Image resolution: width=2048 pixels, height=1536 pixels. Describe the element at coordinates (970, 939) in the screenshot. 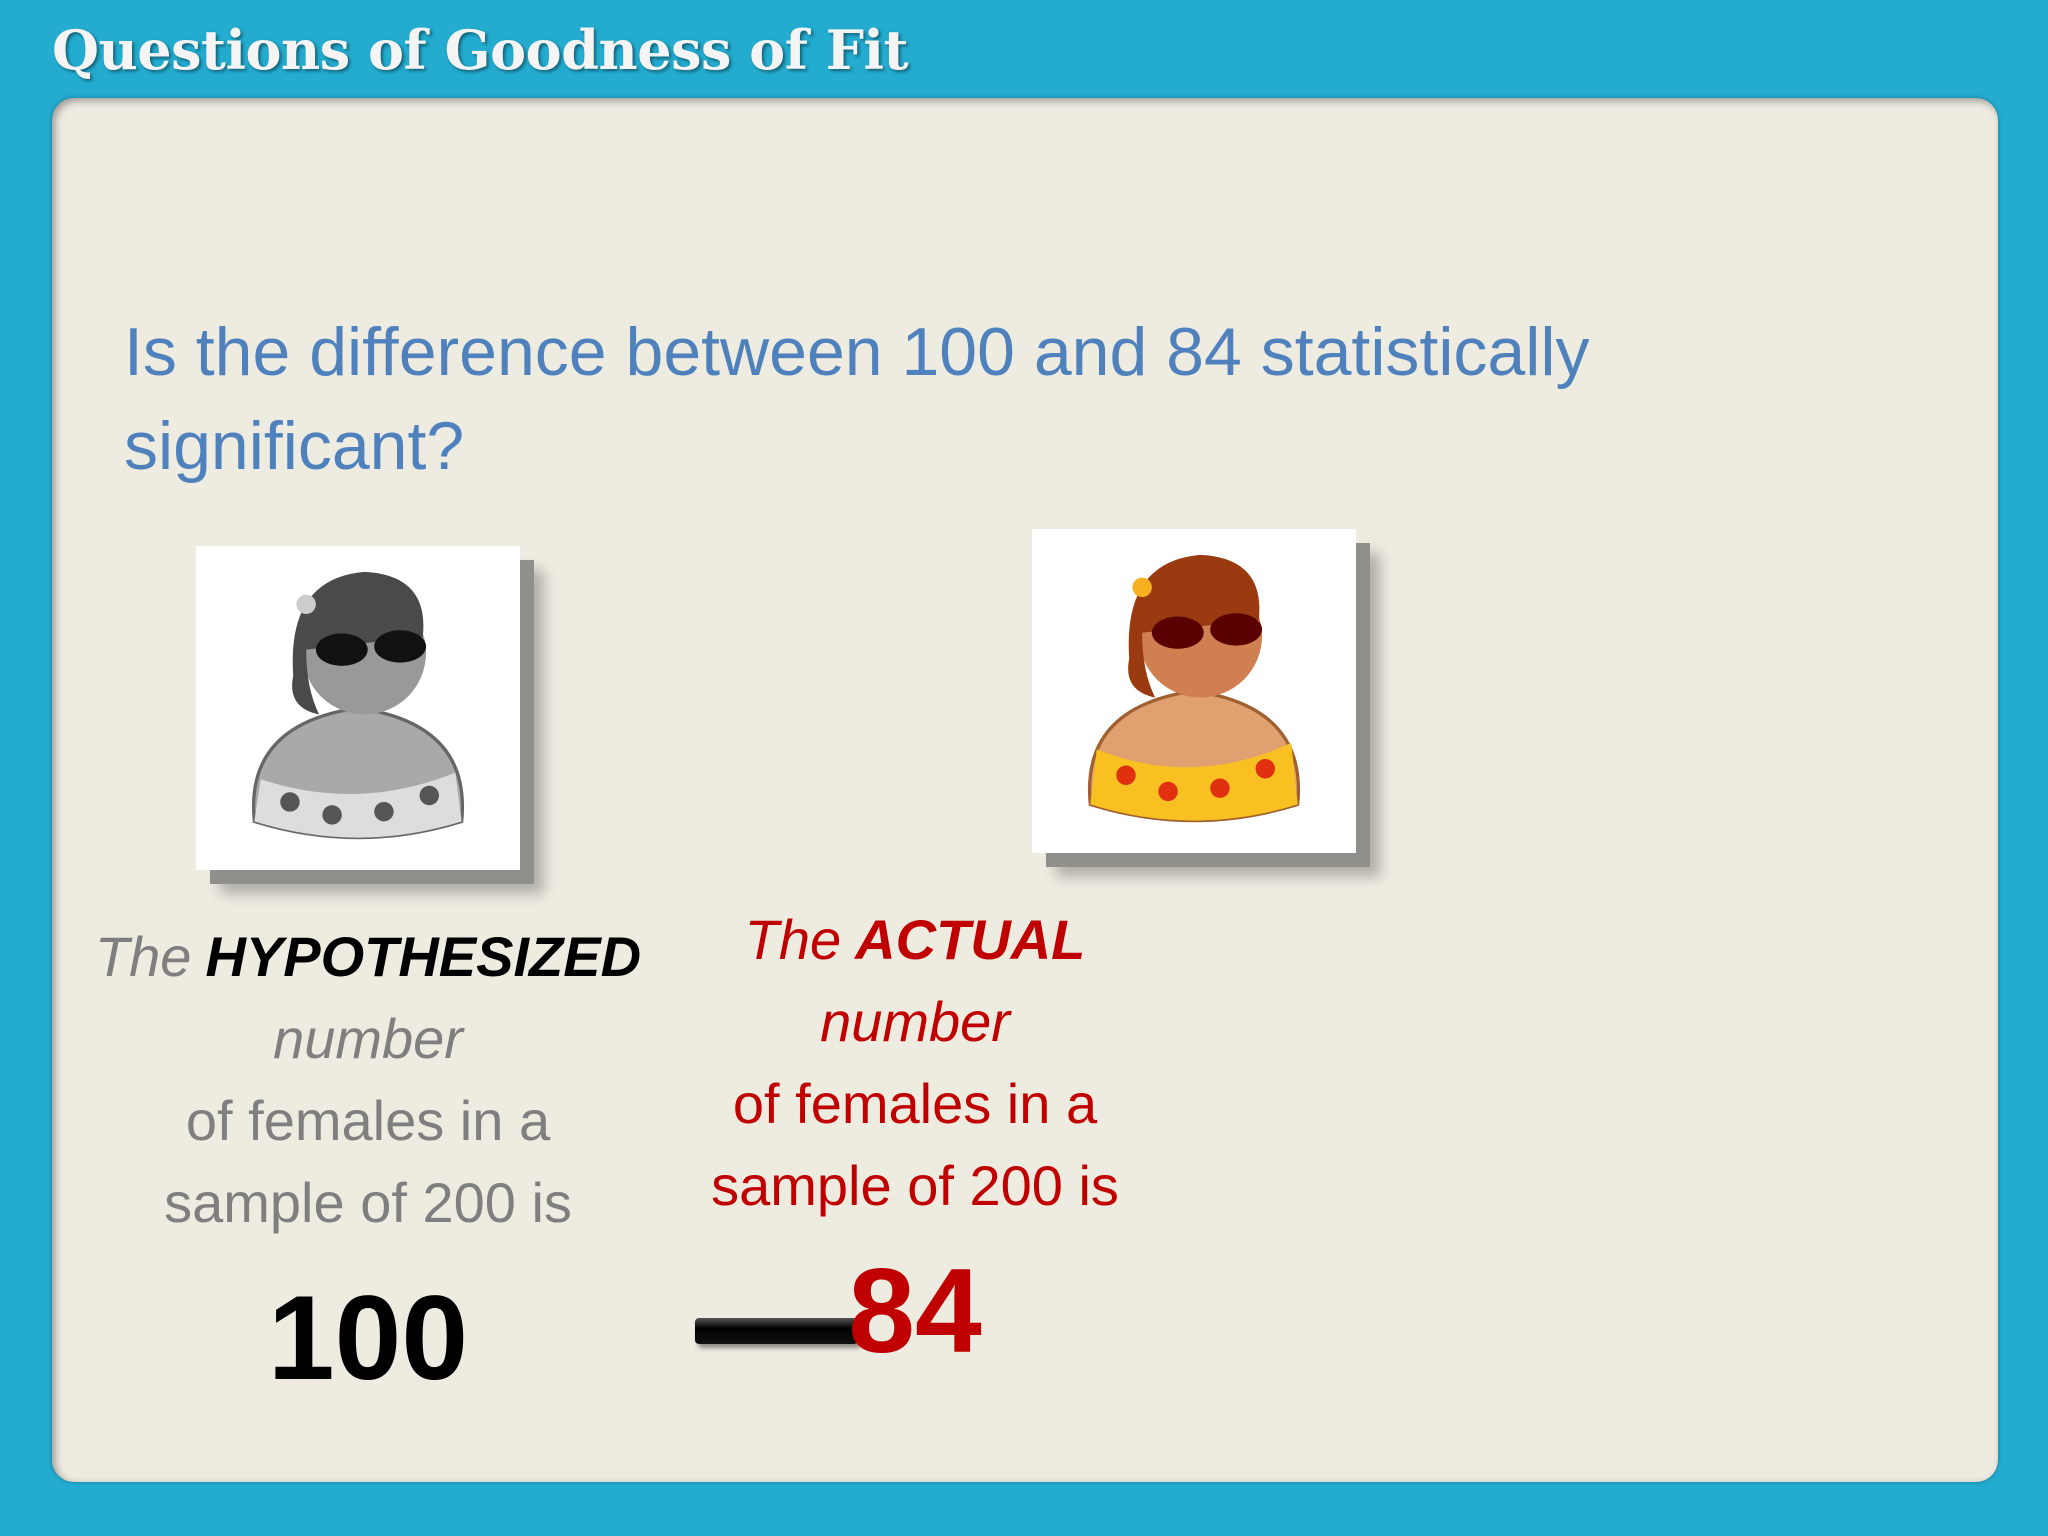

I see `emphasis: ACTUAL` at that location.